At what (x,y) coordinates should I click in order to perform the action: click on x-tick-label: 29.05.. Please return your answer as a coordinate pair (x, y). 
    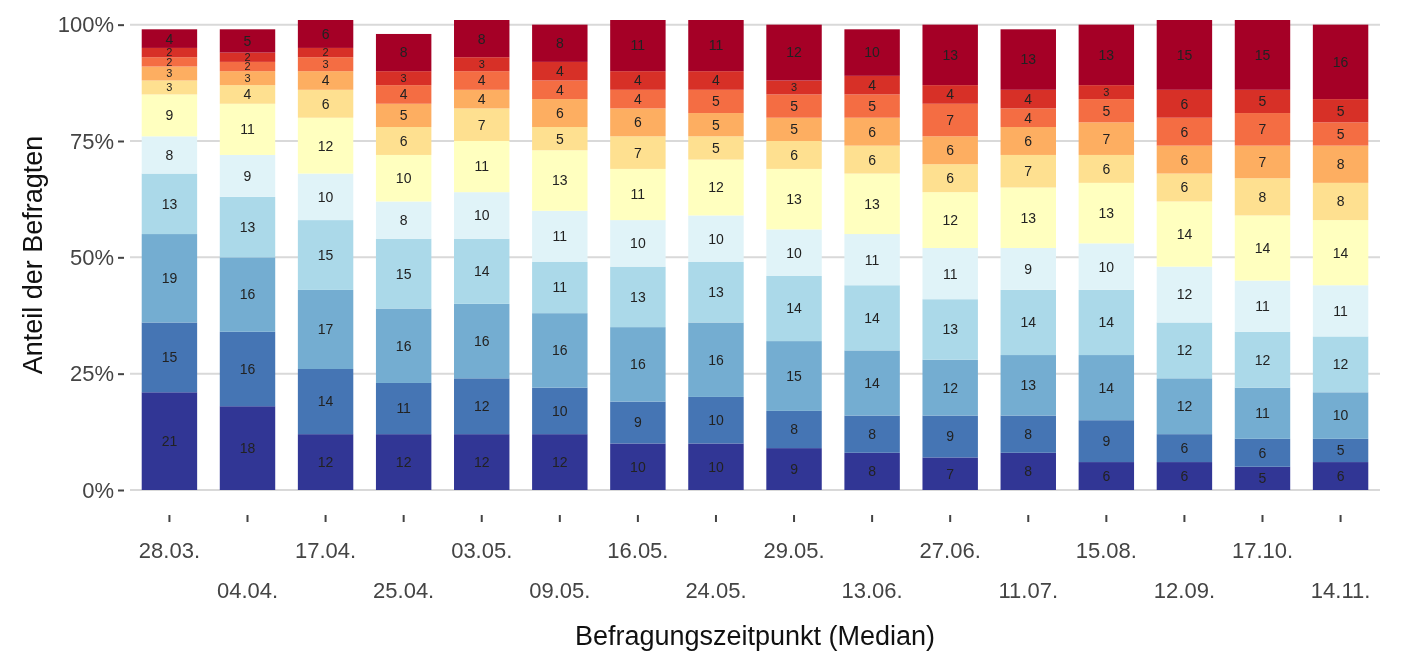
    Looking at the image, I should click on (794, 550).